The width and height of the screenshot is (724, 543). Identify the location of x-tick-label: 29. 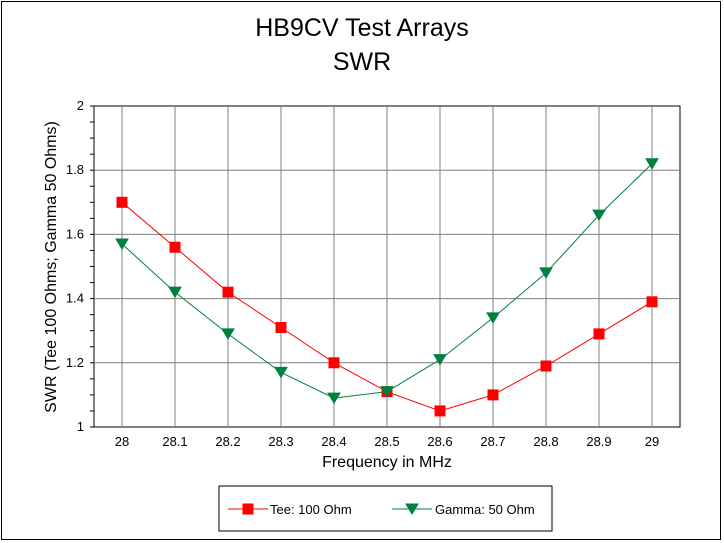
(652, 441).